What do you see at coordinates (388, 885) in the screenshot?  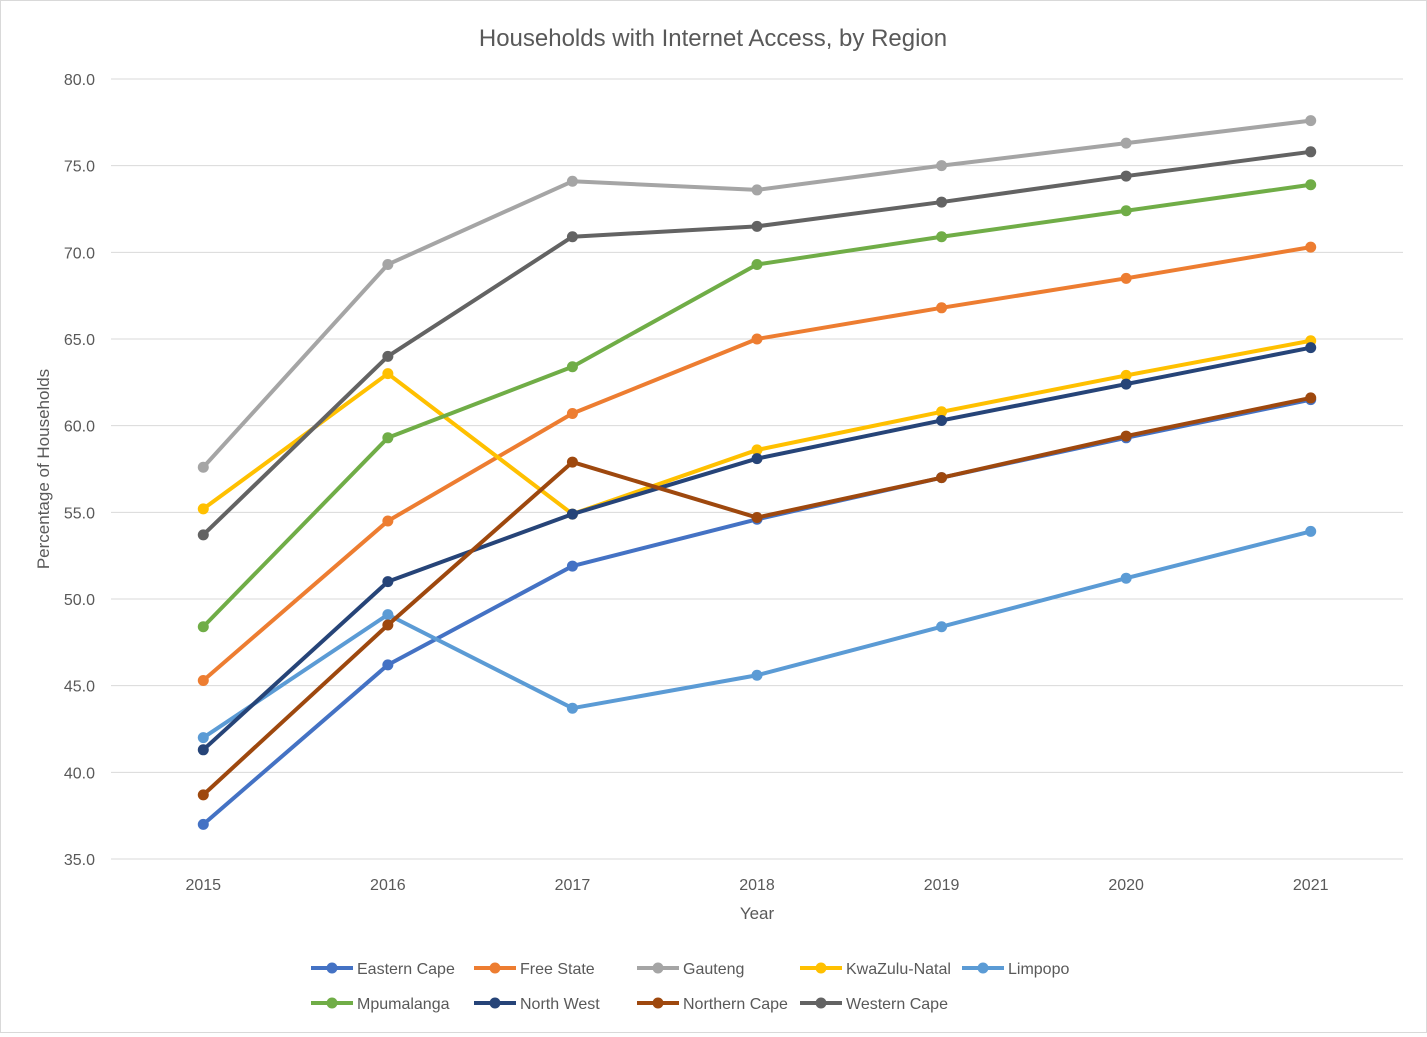 I see `x-tick-label: 2016` at bounding box center [388, 885].